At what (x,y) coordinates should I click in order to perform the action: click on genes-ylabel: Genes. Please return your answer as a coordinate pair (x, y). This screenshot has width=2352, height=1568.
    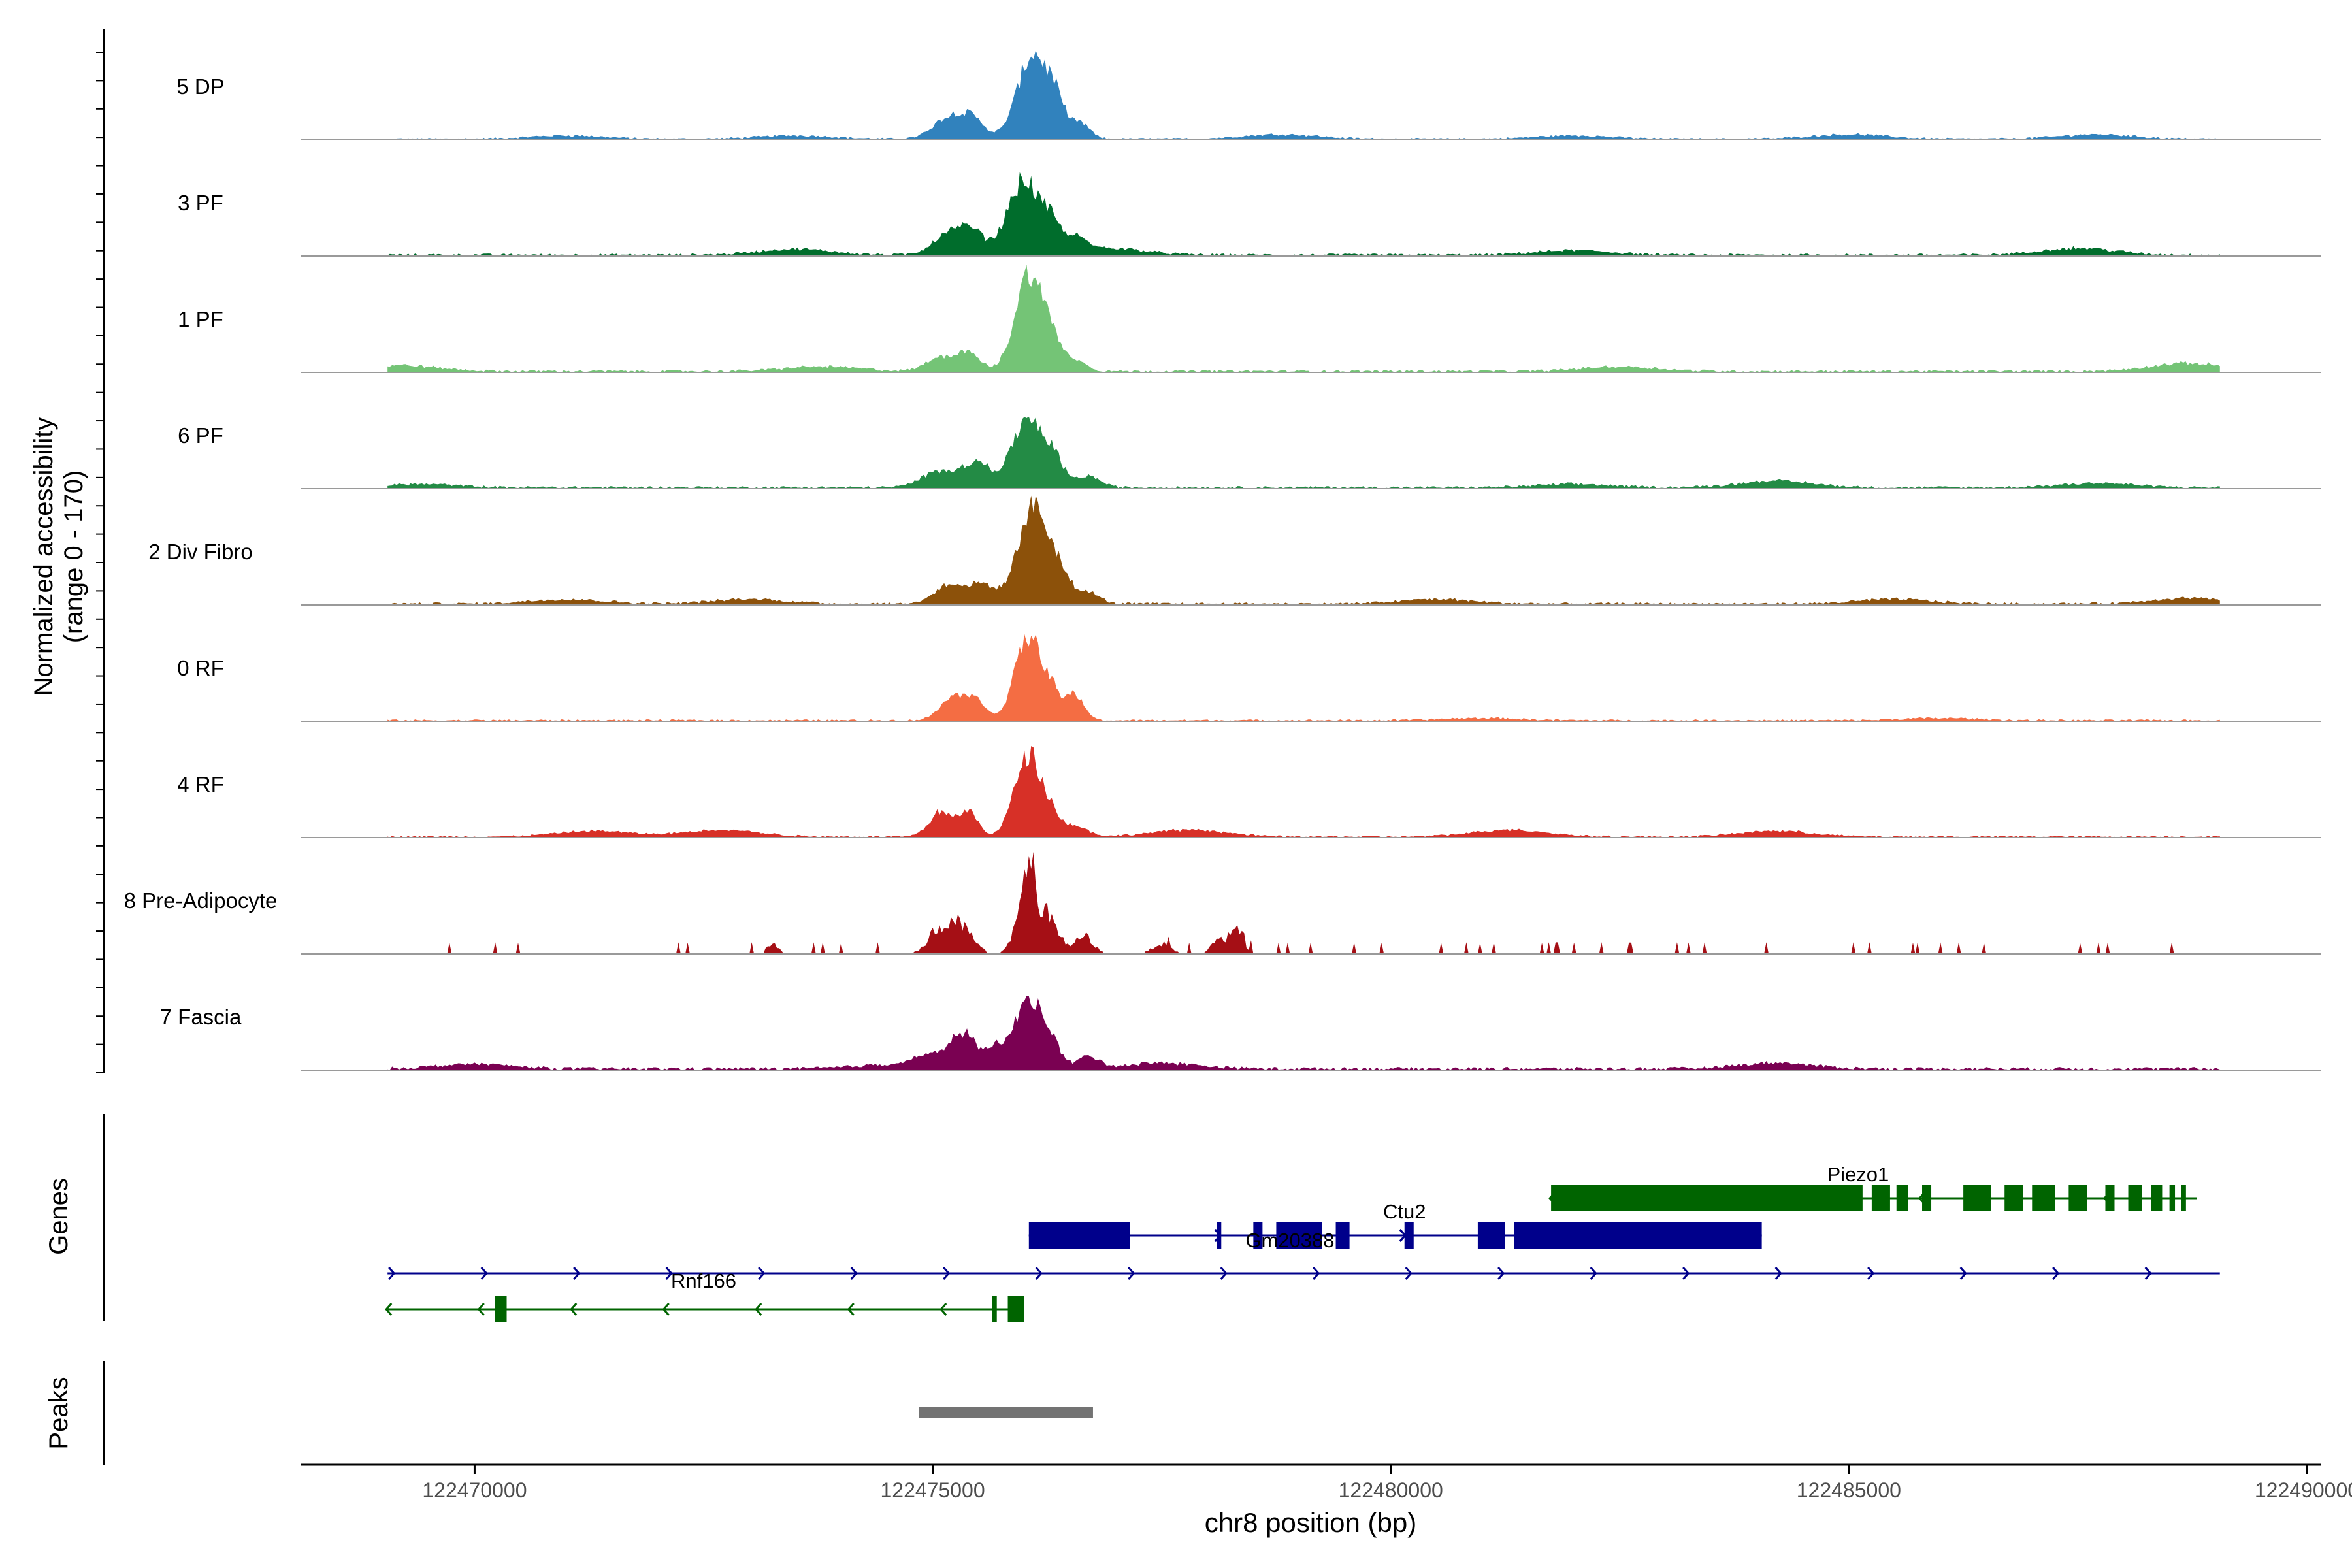
    Looking at the image, I should click on (58, 1216).